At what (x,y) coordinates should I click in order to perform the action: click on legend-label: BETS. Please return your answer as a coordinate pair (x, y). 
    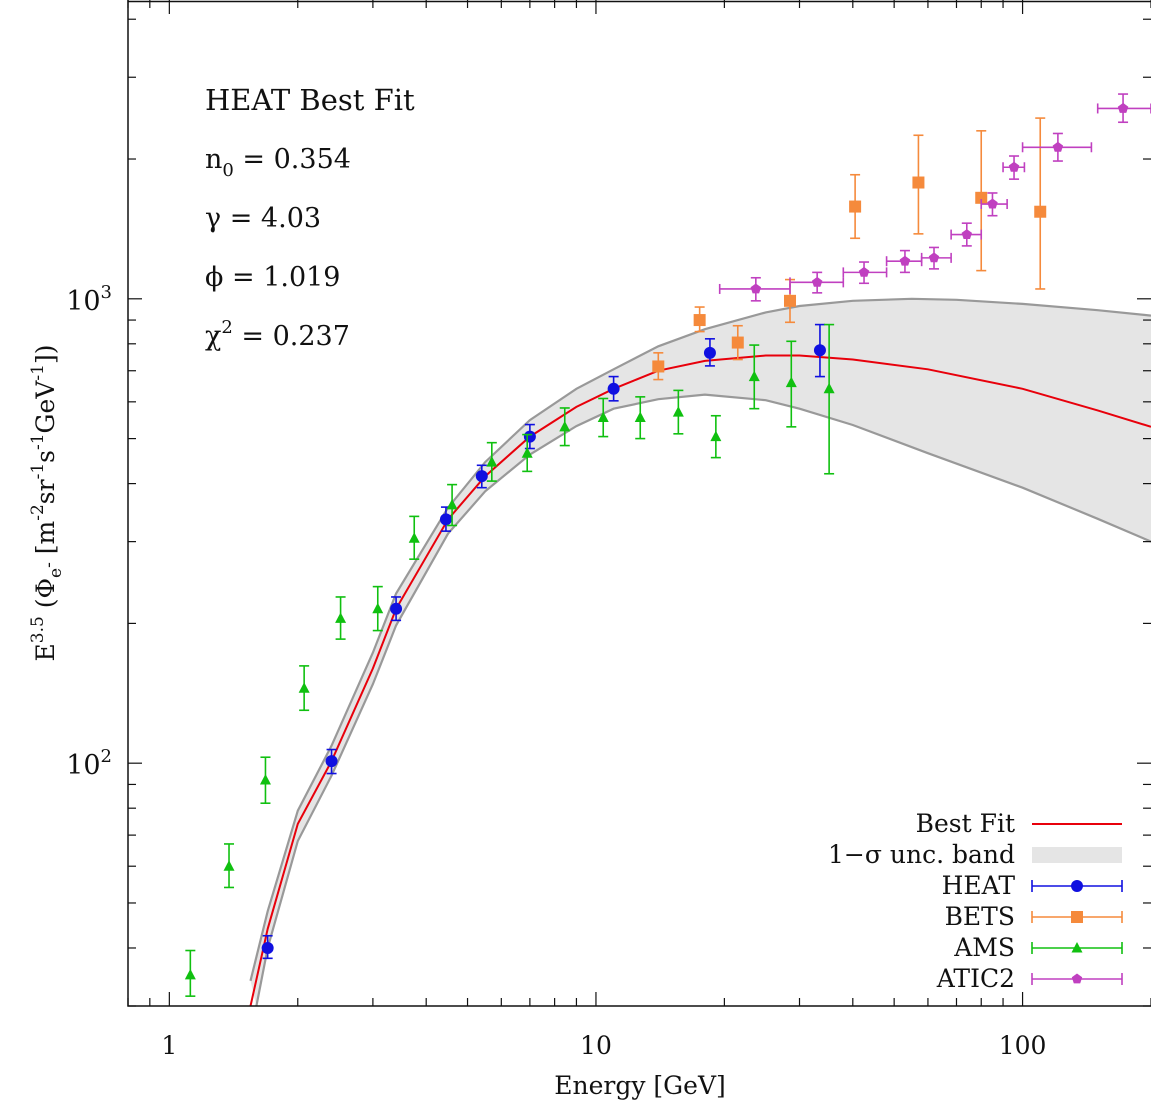
    Looking at the image, I should click on (980, 916).